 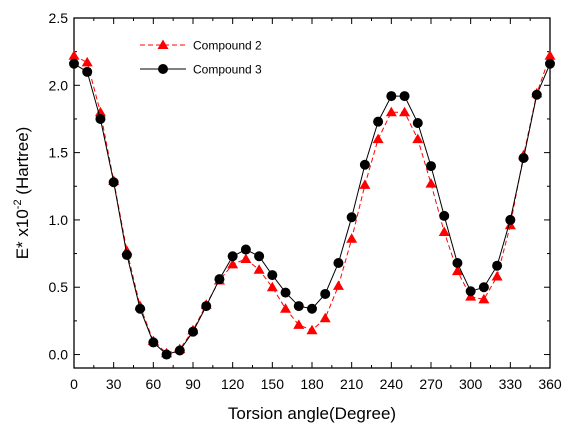 I want to click on y-axis-title: E* x10-2 (Hartree), so click(x=22, y=193).